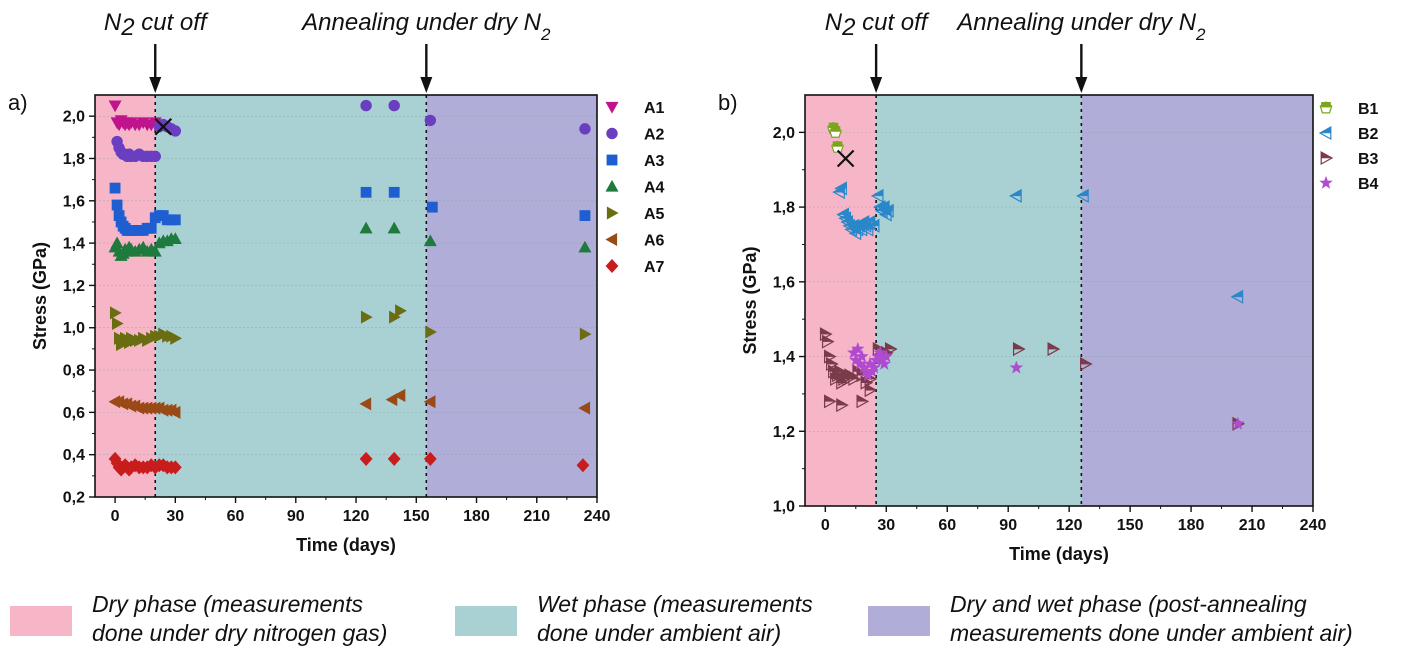 This screenshot has width=1402, height=652. I want to click on series-A6, so click(349, 403).